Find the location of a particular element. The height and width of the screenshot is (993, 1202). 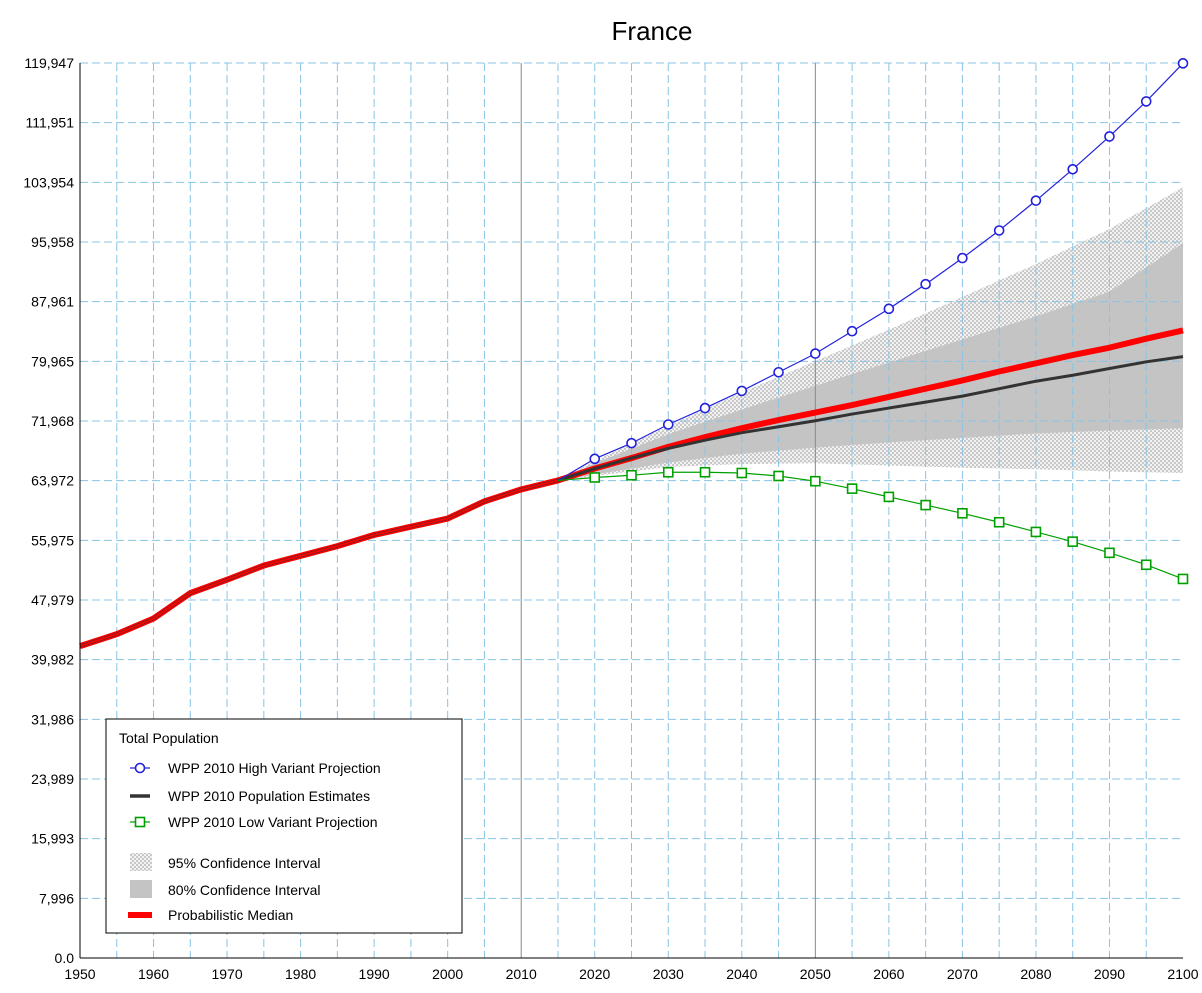

legend-symbol-ci95 is located at coordinates (141, 862).